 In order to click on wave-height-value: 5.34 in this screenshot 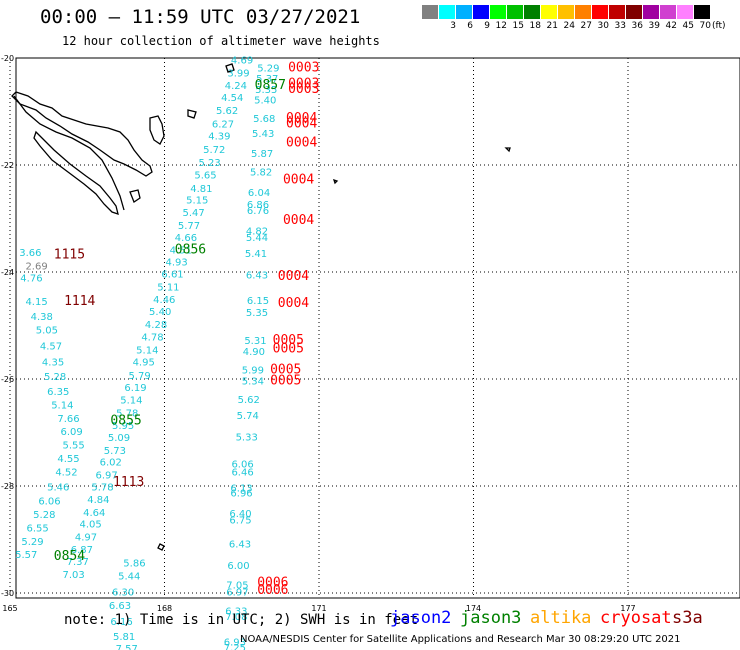, I will do `click(253, 381)`.